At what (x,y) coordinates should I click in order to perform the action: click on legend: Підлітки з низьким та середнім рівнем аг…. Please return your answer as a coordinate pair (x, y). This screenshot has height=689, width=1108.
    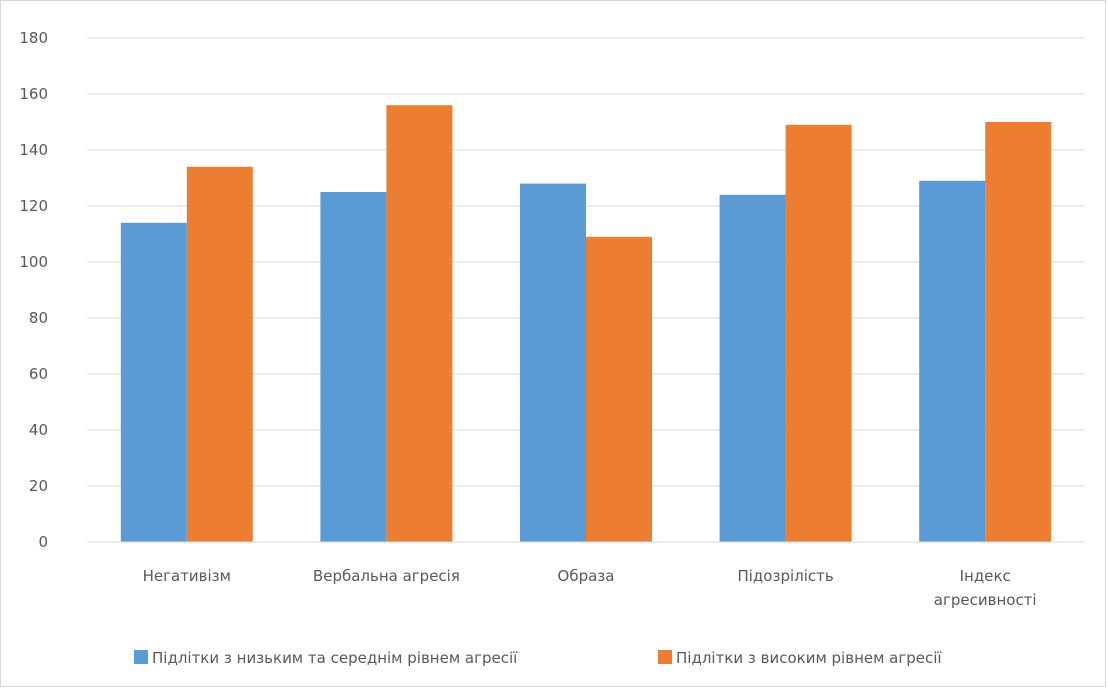
    Looking at the image, I should click on (538, 658).